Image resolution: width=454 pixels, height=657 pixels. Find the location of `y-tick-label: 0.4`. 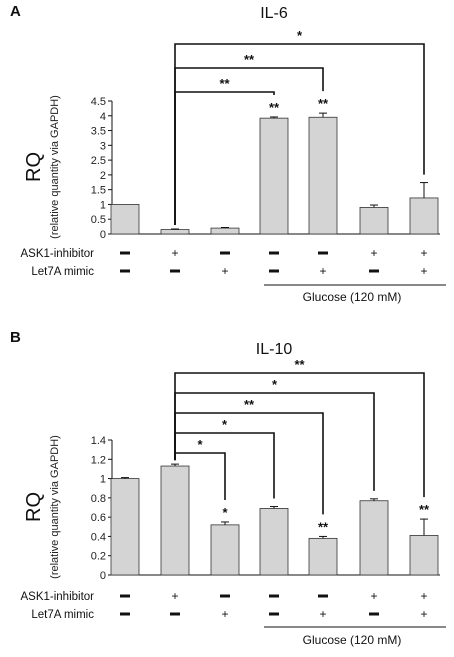

y-tick-label: 0.4 is located at coordinates (98, 537).